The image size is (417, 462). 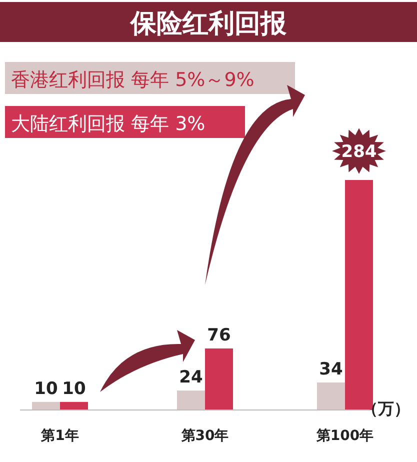 What do you see at coordinates (209, 24) in the screenshot?
I see `chart-title: 保险红利回报` at bounding box center [209, 24].